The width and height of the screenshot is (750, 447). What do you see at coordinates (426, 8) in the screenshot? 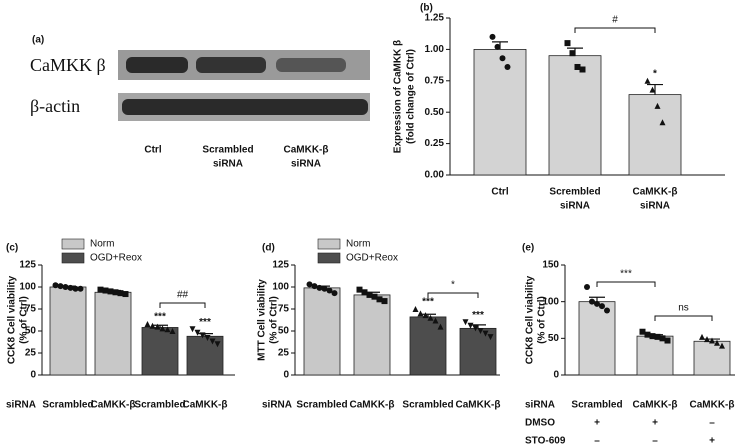
I see `panel-label: (b)` at bounding box center [426, 8].